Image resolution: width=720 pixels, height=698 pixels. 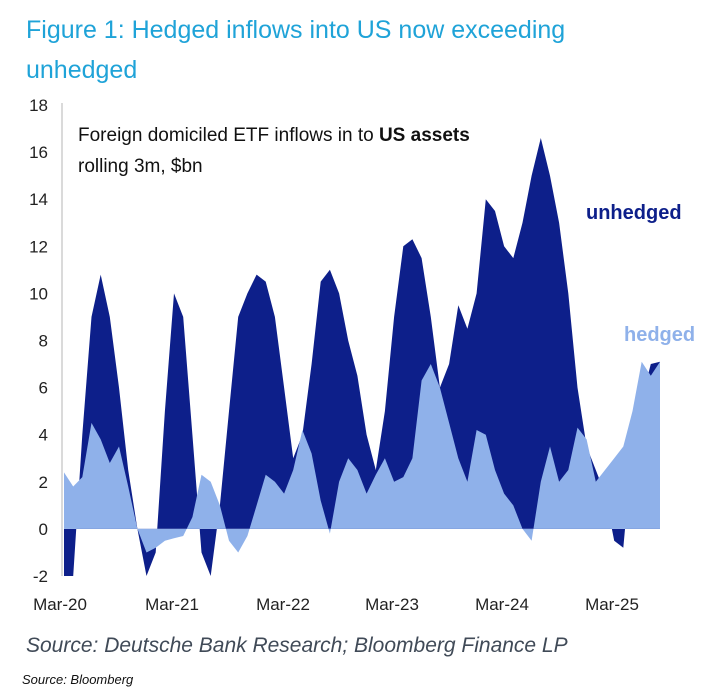 I want to click on y-tick-label: 2, so click(x=43, y=482).